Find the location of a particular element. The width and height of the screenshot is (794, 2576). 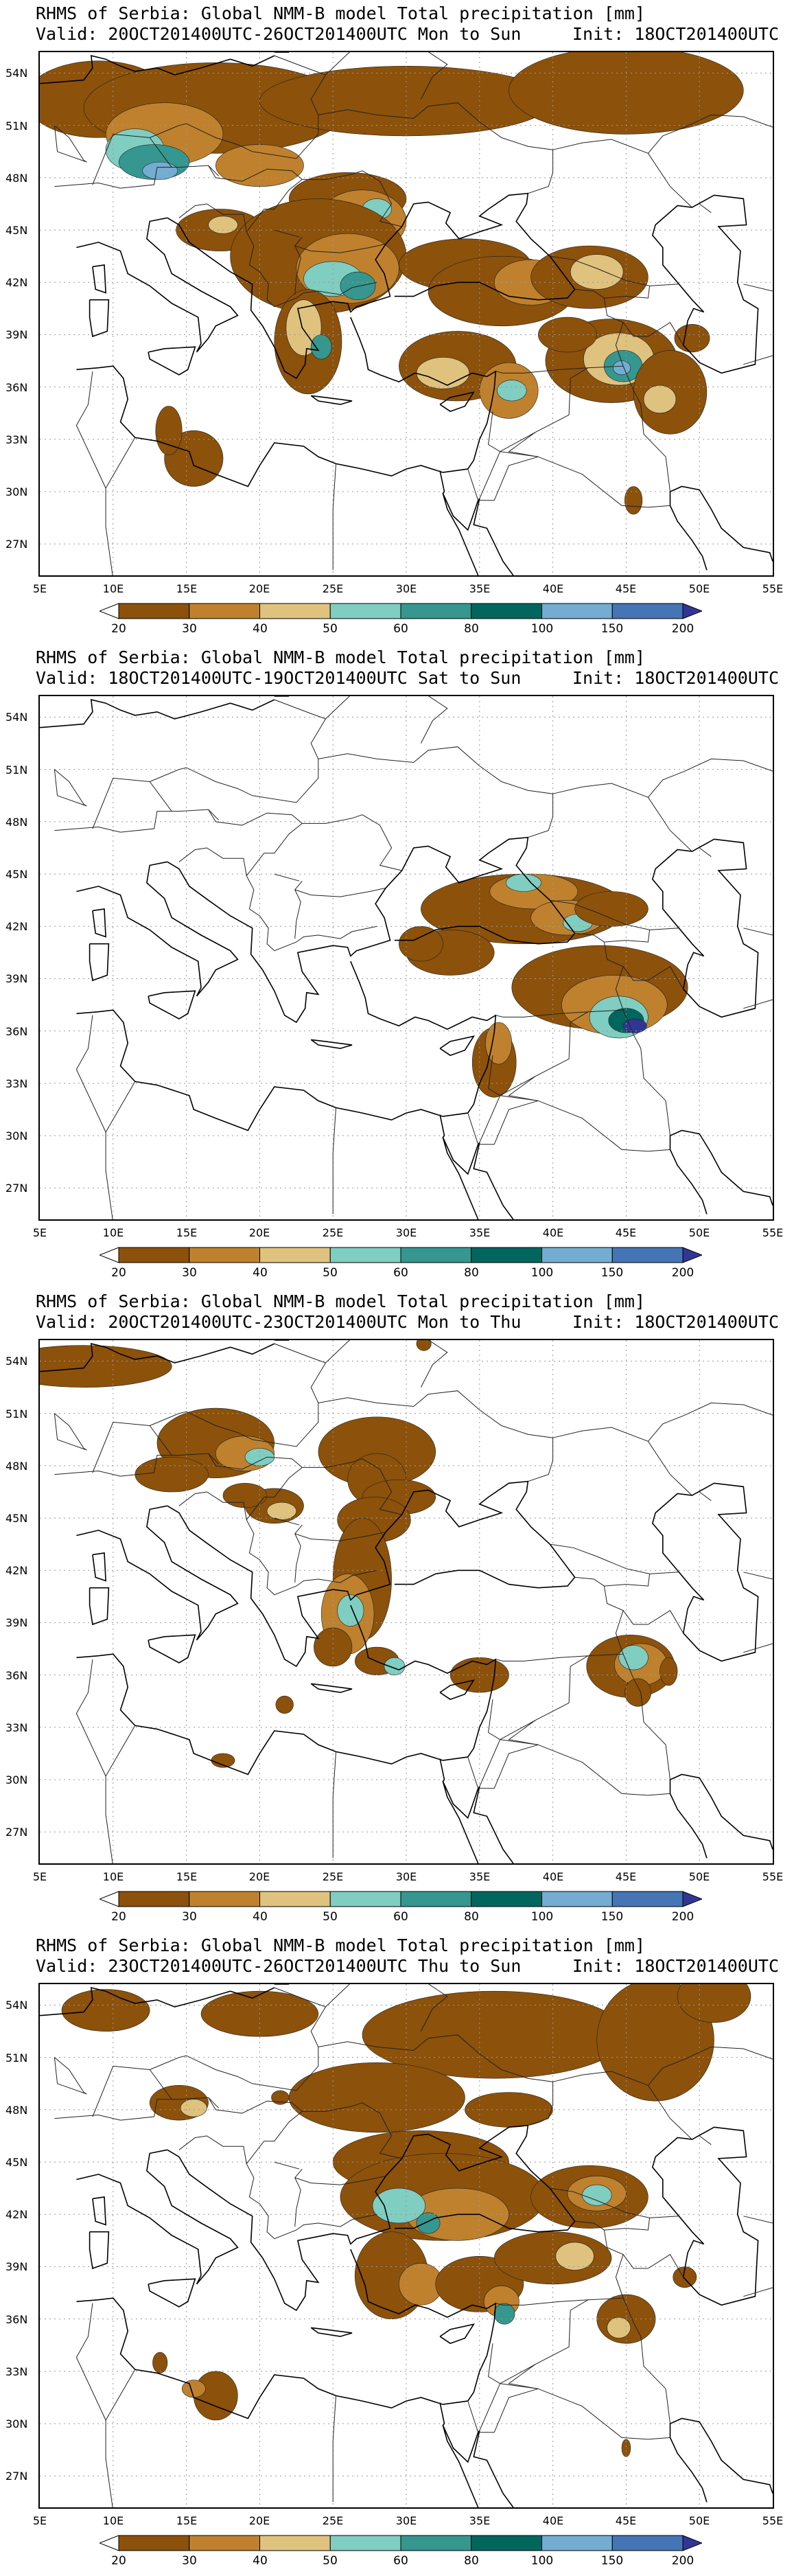

lon-tick-label: 40E is located at coordinates (553, 1876).